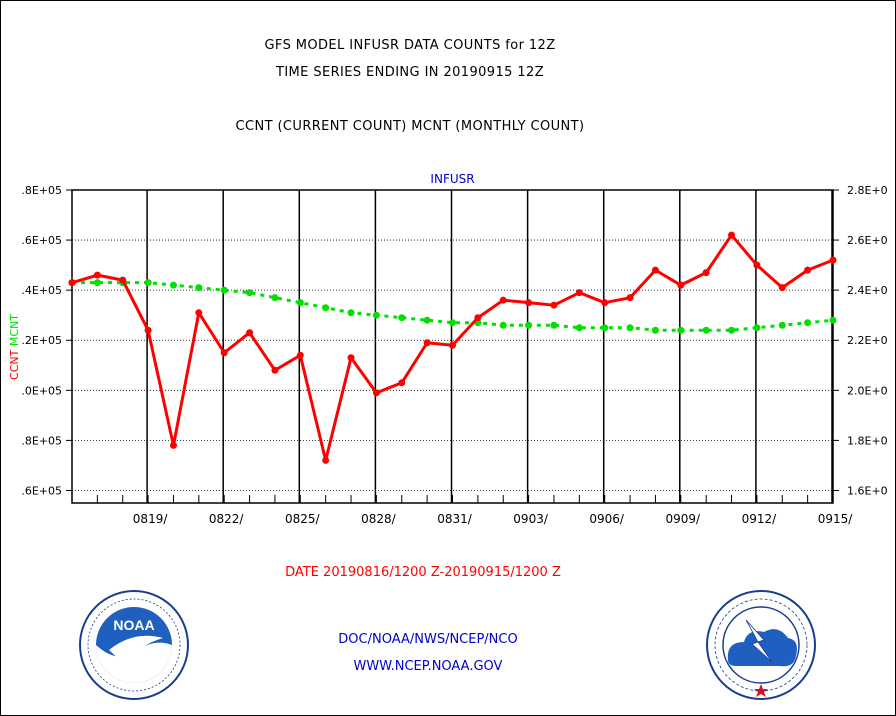  I want to click on date-range: DATE 20190816/1200 Z-20190915/1200 Z, so click(423, 572).